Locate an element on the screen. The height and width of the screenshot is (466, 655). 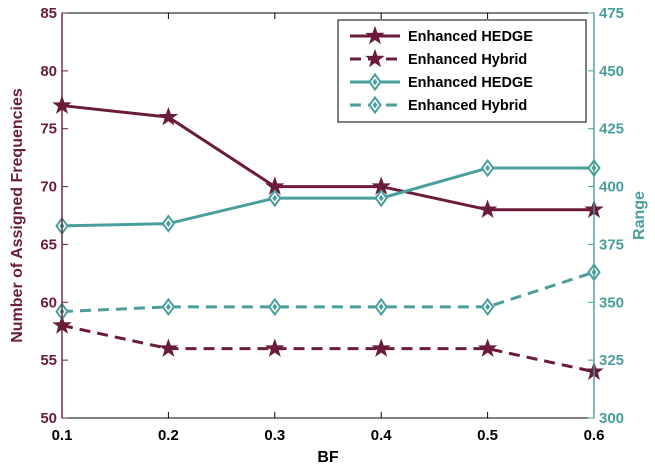
left-tick-label: 85 is located at coordinates (48, 13).